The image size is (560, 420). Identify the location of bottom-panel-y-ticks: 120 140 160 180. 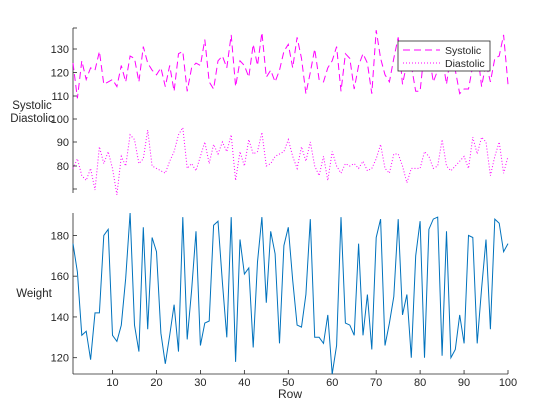
(64, 297).